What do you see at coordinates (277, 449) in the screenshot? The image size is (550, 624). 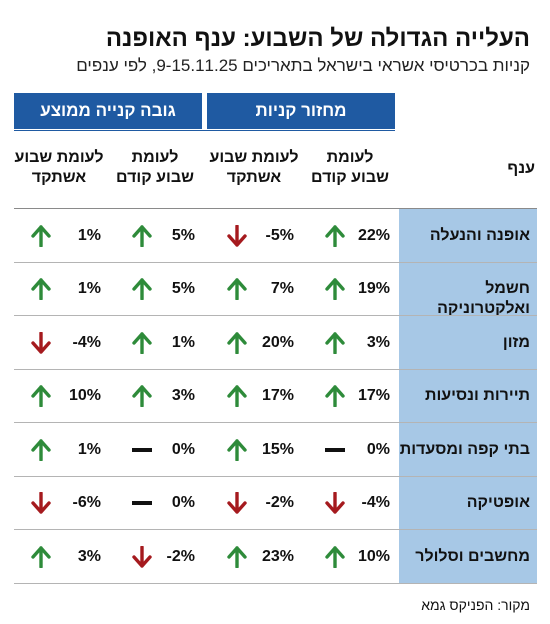 I see `data-value: 15%` at bounding box center [277, 449].